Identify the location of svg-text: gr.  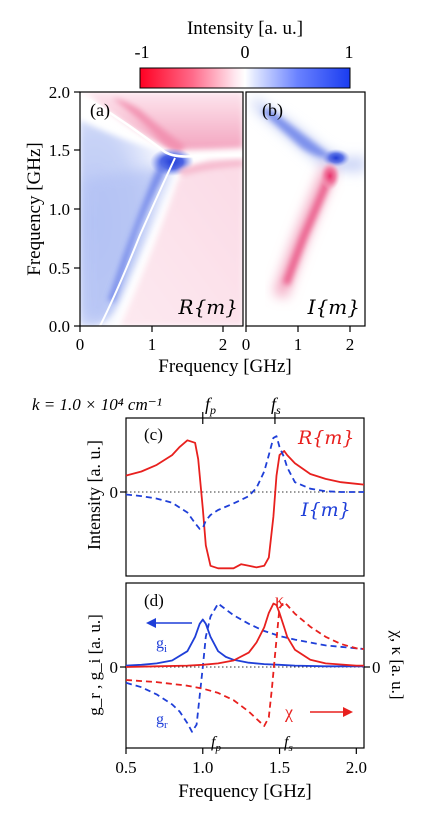
(162, 721).